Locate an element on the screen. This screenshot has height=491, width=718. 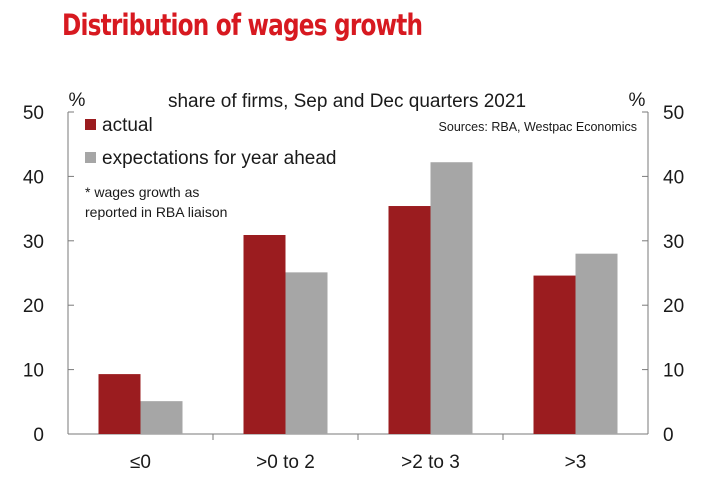
y-tick-label-right: 20 is located at coordinates (673, 306).